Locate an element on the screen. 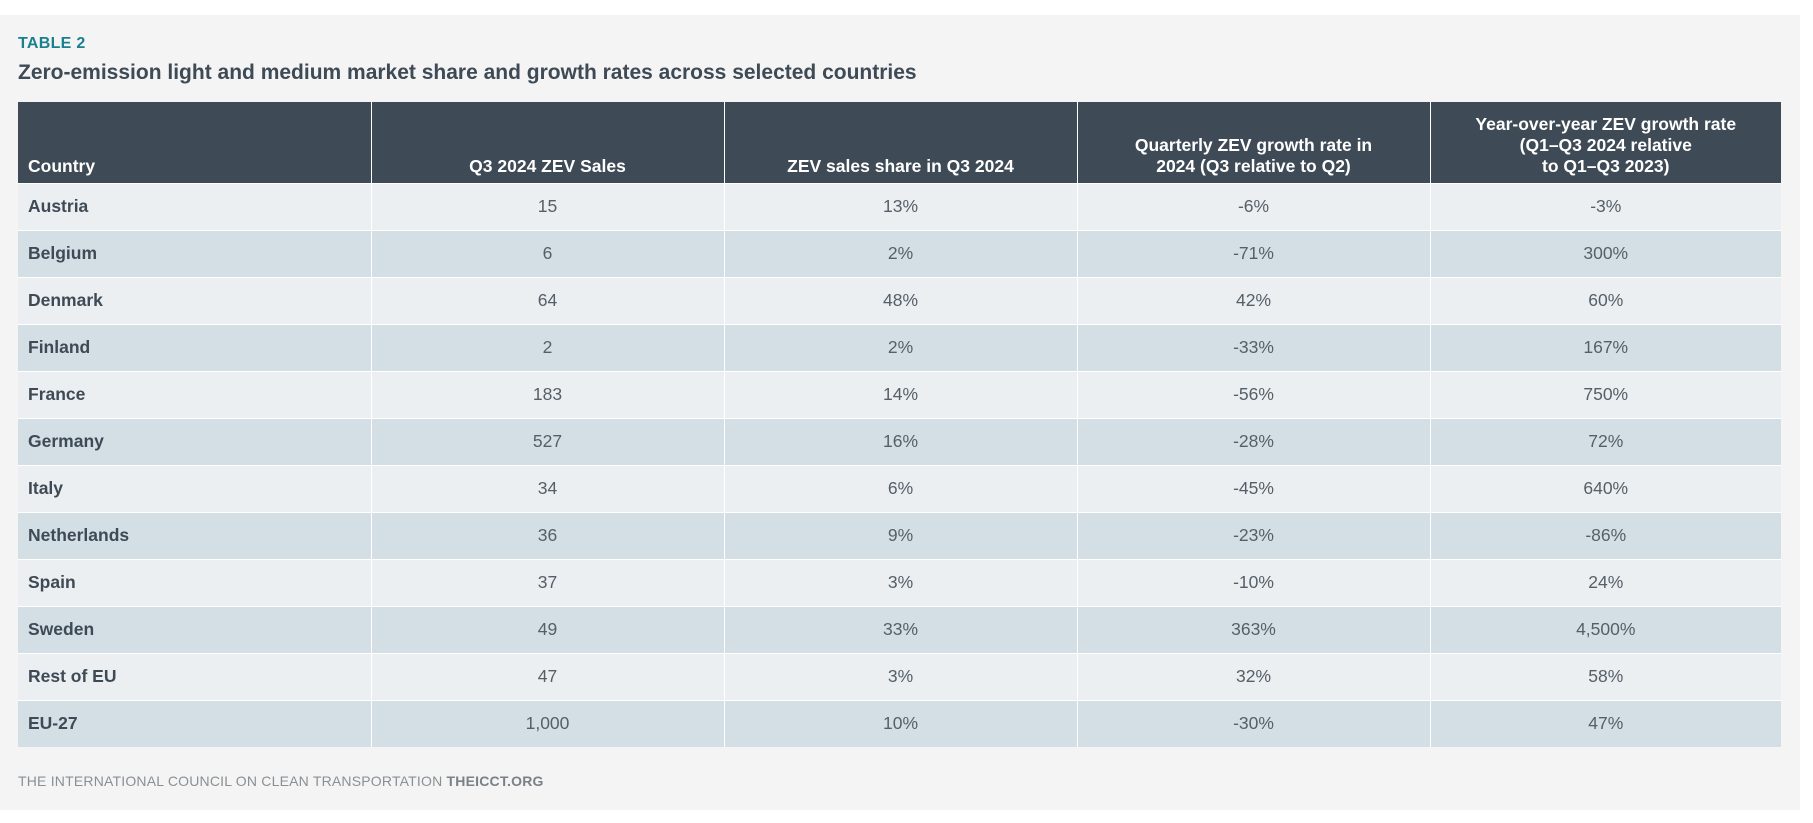 The image size is (1813, 823). cell-yoy-growth: -3% is located at coordinates (1605, 206).